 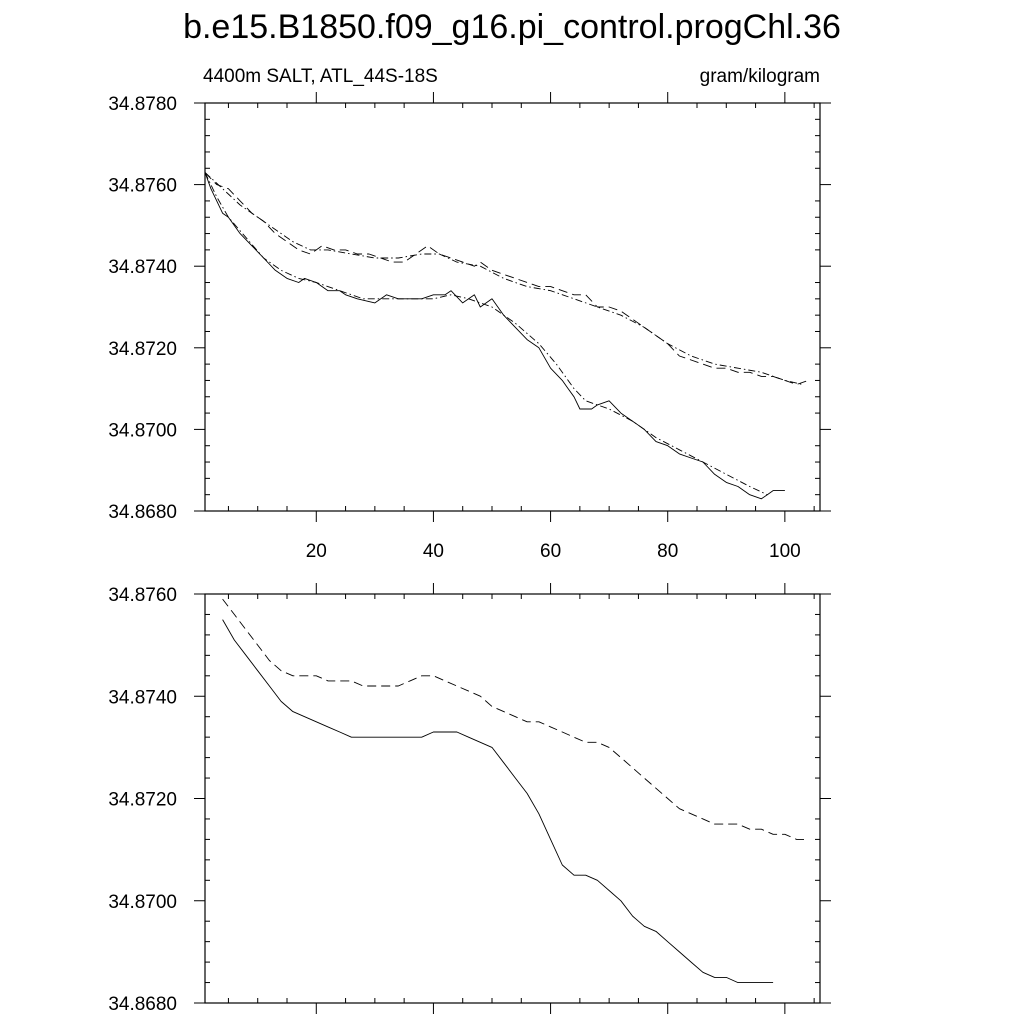 What do you see at coordinates (433, 551) in the screenshot?
I see `panel-1-xtick-label: 40` at bounding box center [433, 551].